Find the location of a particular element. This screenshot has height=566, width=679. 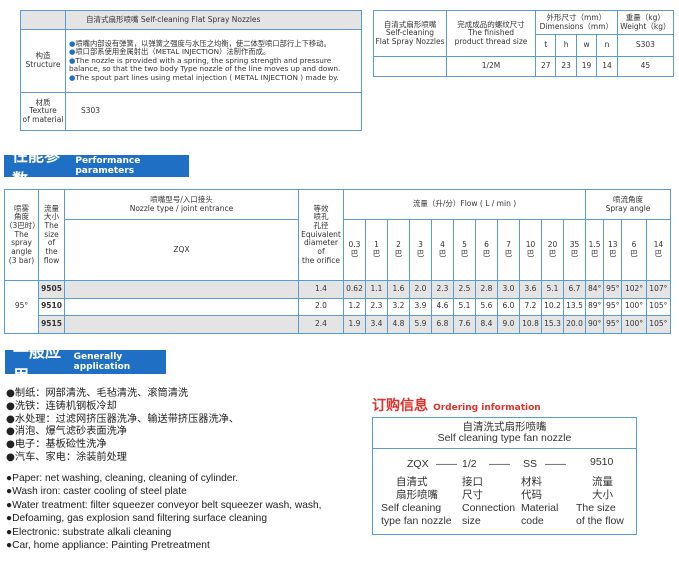

header-line: 重量（kg） is located at coordinates (645, 17).